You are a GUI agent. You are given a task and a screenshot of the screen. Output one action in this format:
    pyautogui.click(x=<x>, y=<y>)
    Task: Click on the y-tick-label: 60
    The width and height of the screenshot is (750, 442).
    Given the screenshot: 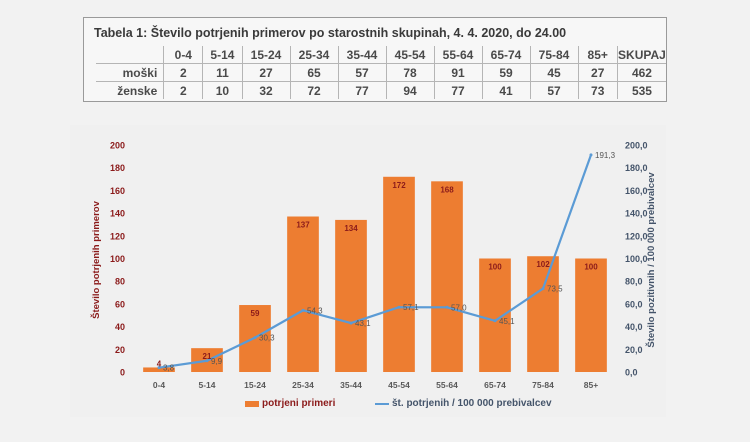 What is the action you would take?
    pyautogui.click(x=120, y=304)
    